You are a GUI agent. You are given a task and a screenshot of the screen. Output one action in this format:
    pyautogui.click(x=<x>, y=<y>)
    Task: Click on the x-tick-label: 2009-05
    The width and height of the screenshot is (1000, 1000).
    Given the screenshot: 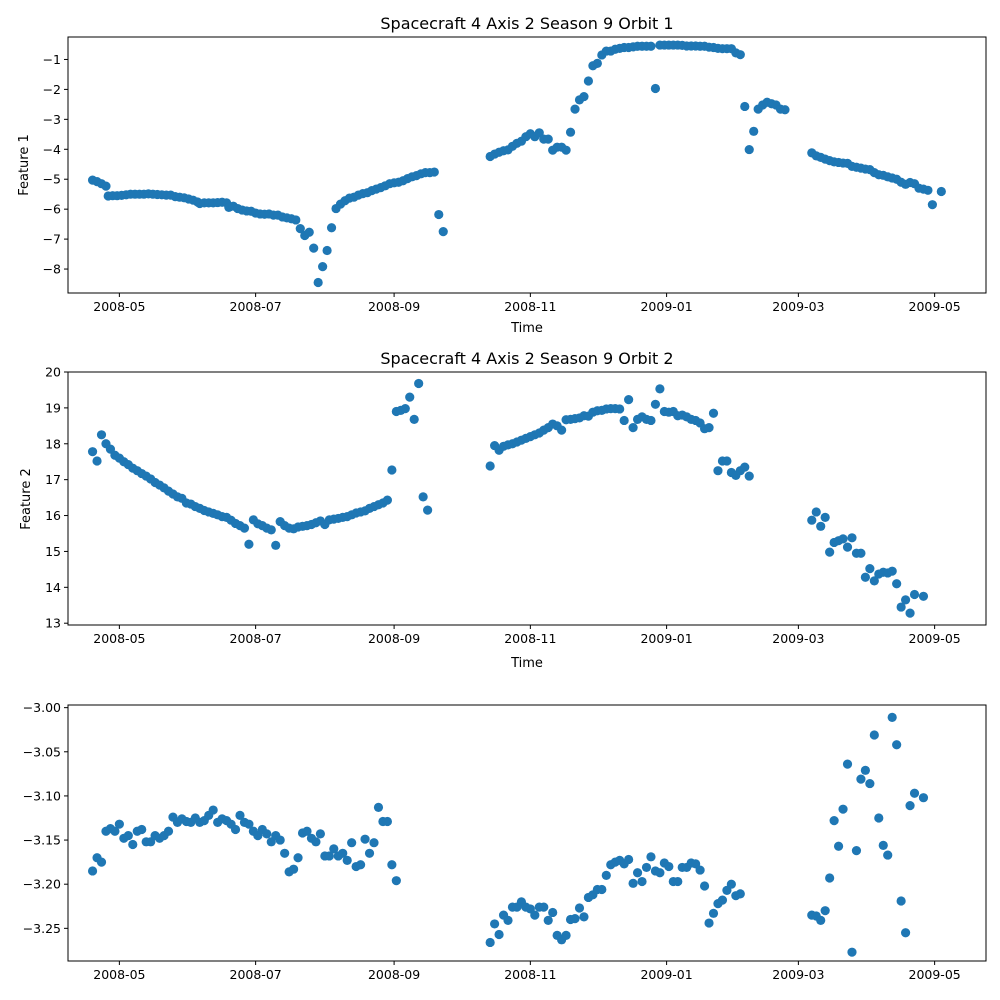 What is the action you would take?
    pyautogui.click(x=935, y=638)
    